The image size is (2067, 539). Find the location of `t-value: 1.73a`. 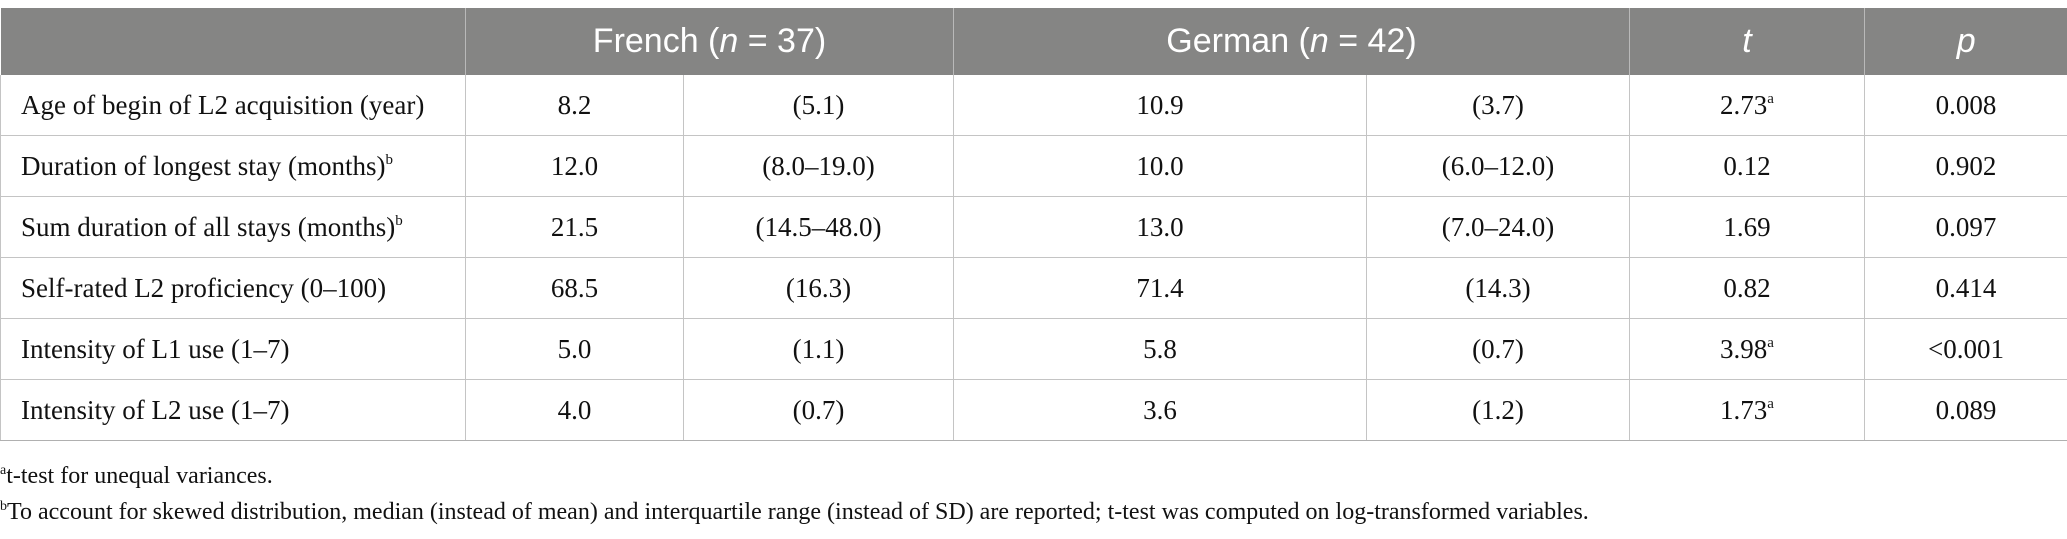

t-value: 1.73a is located at coordinates (1747, 410).